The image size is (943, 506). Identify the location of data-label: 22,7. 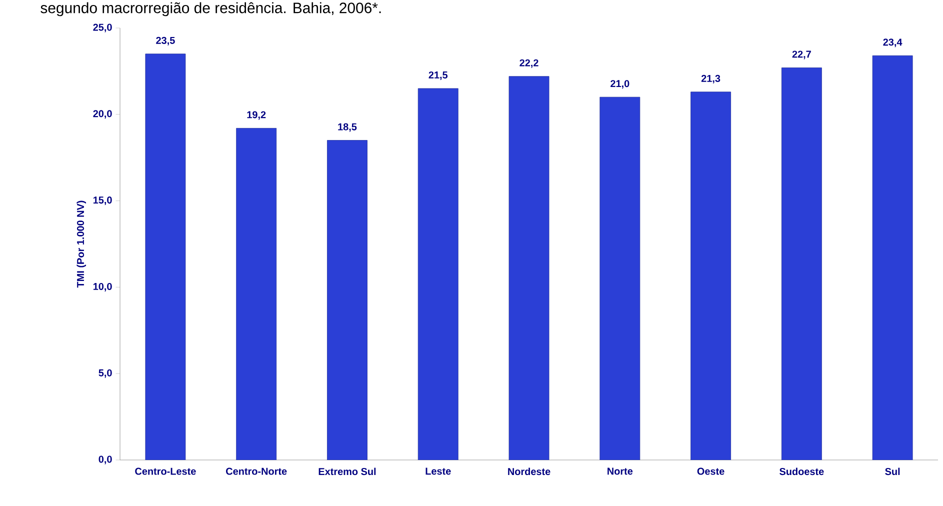
(801, 55).